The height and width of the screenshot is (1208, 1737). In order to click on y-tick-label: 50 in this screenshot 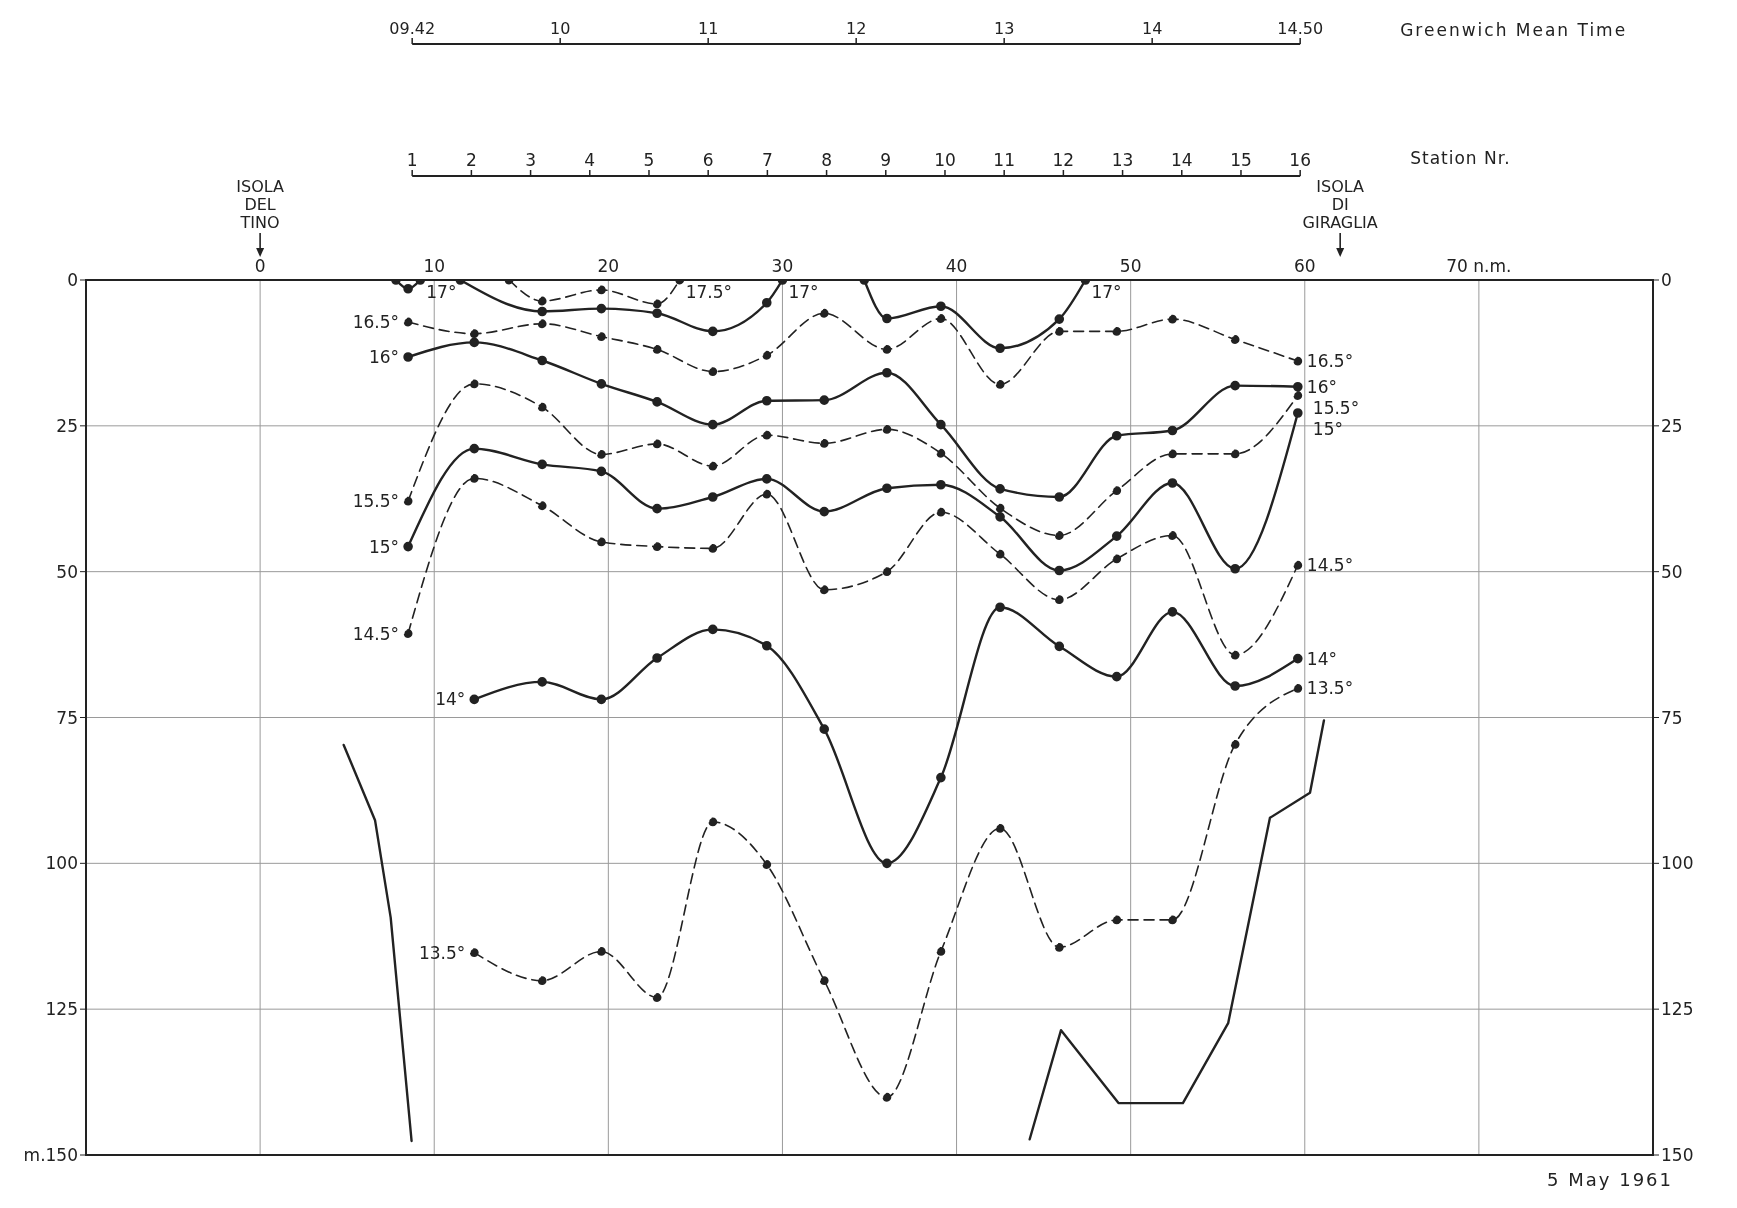, I will do `click(67, 571)`.